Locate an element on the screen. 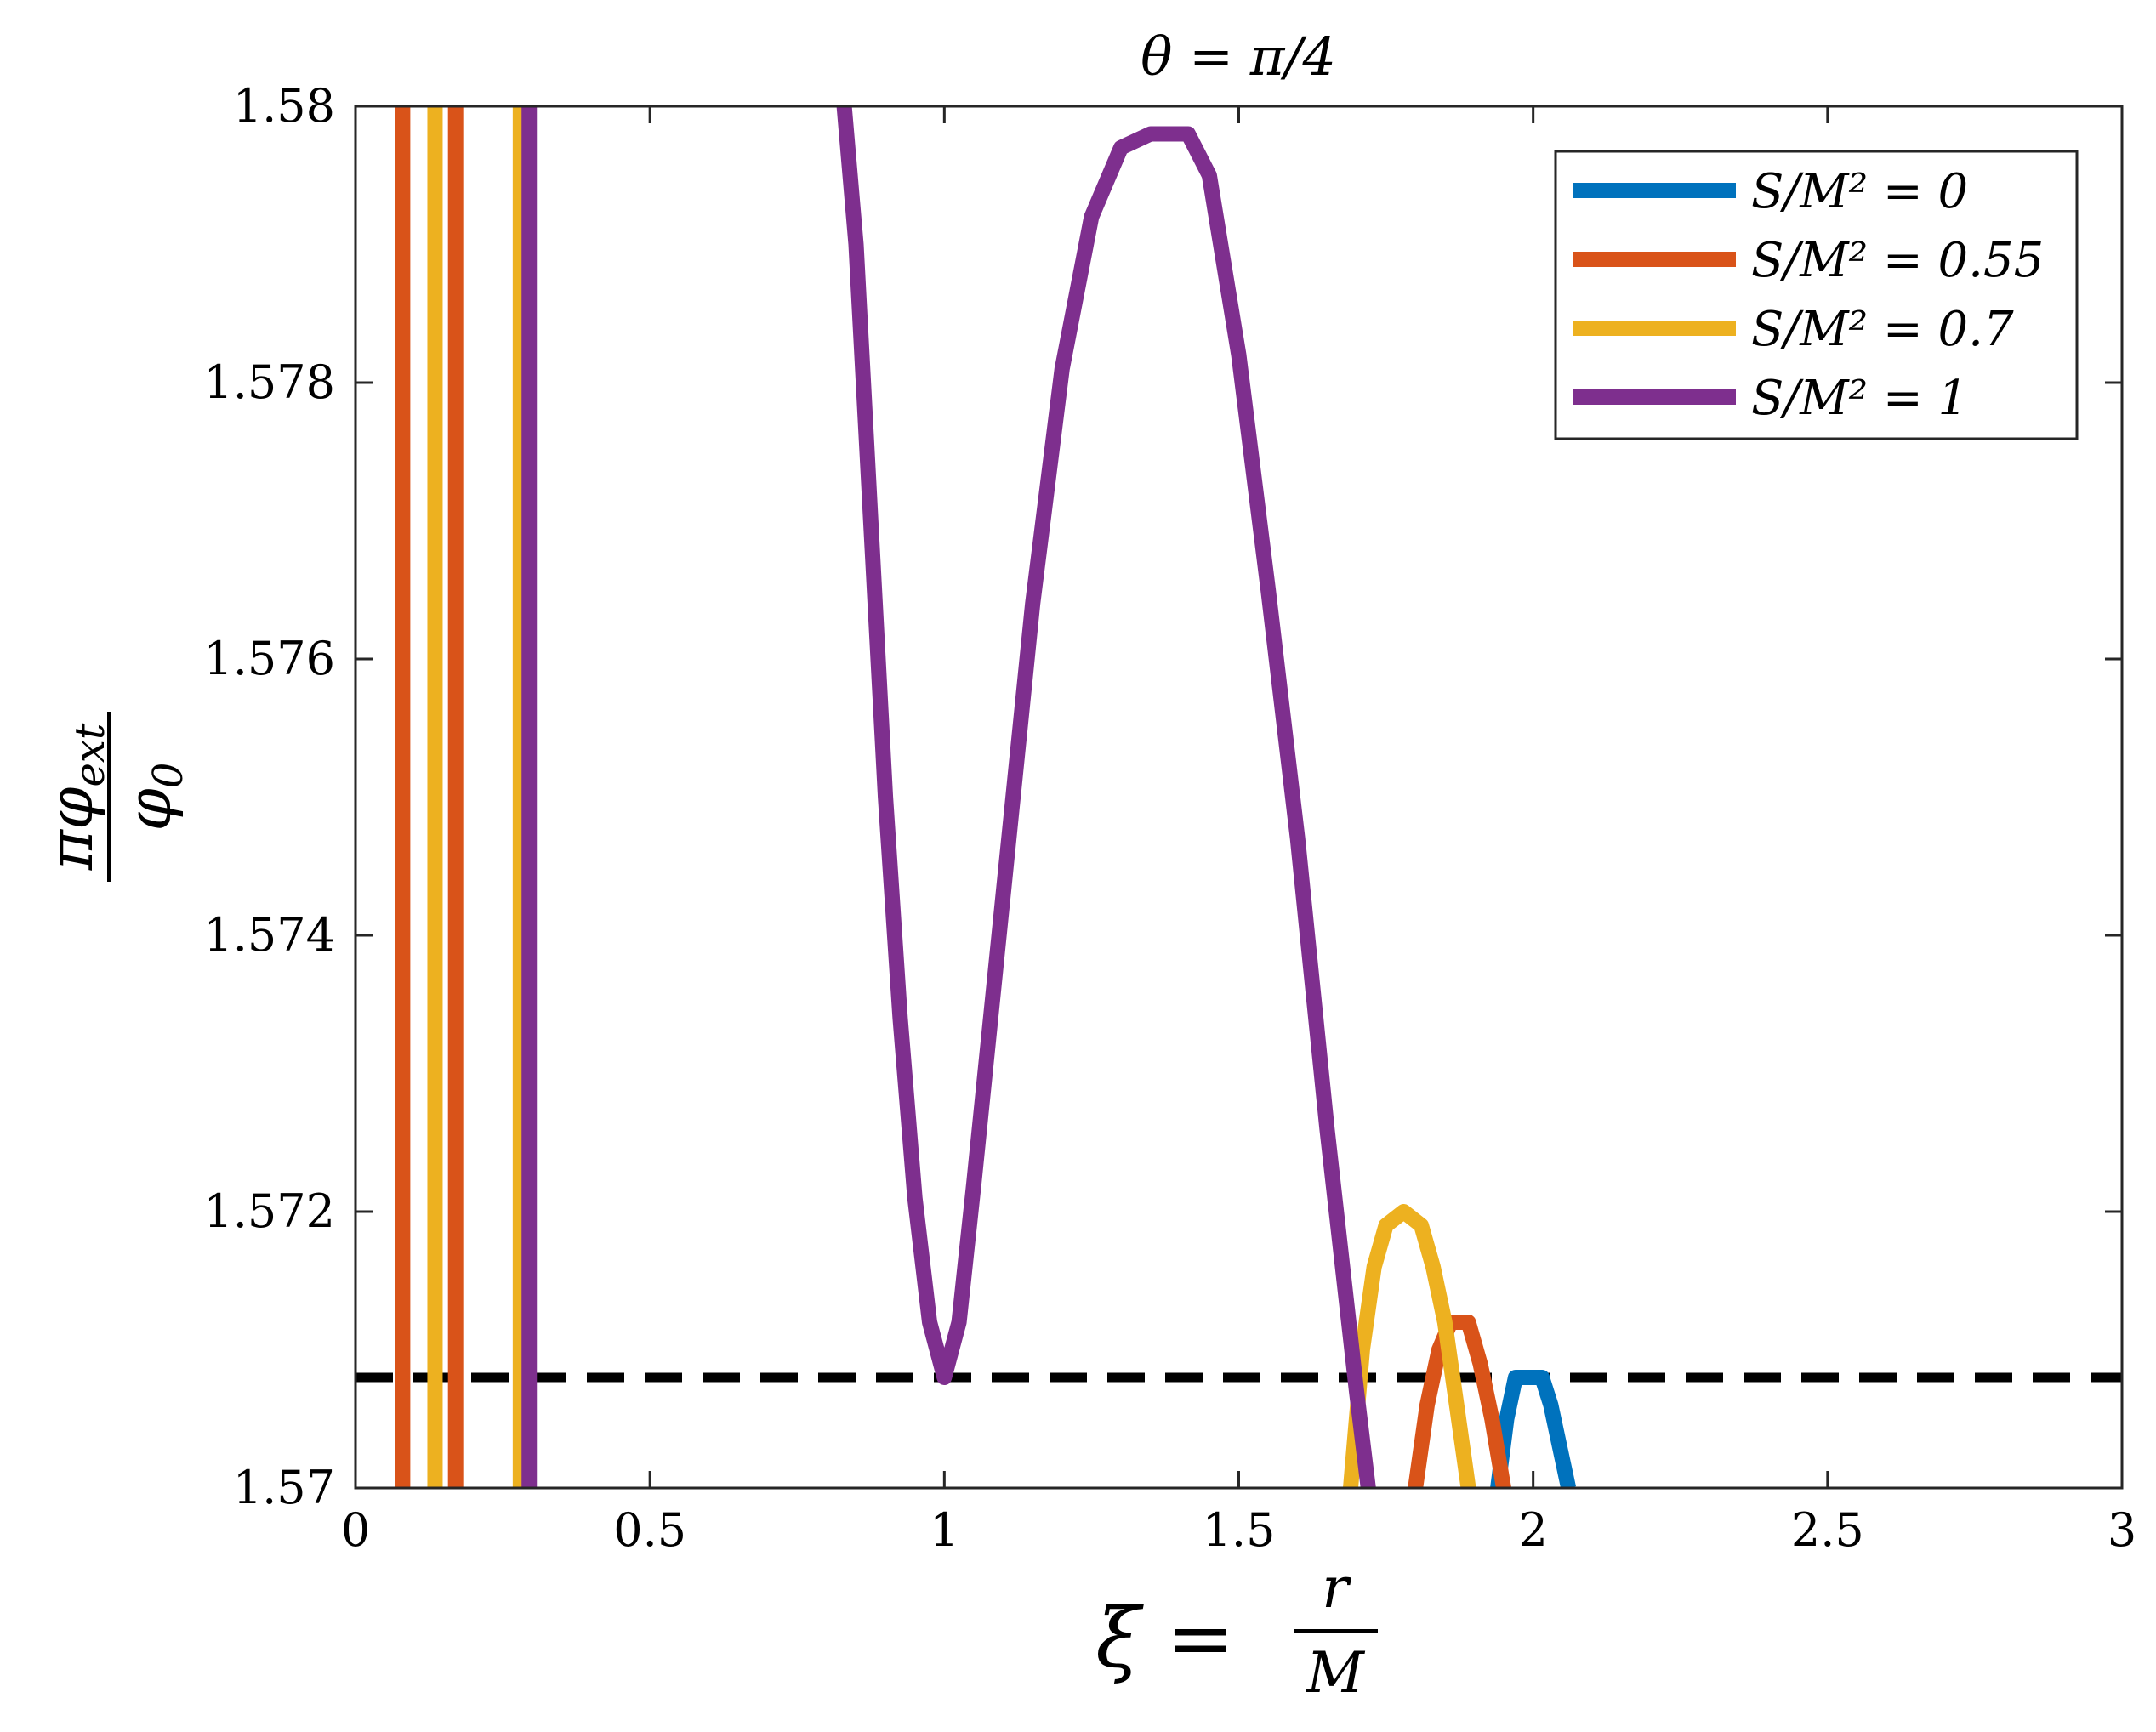 The height and width of the screenshot is (1732, 2156). y-tick-label-3: 1.576 is located at coordinates (269, 658).